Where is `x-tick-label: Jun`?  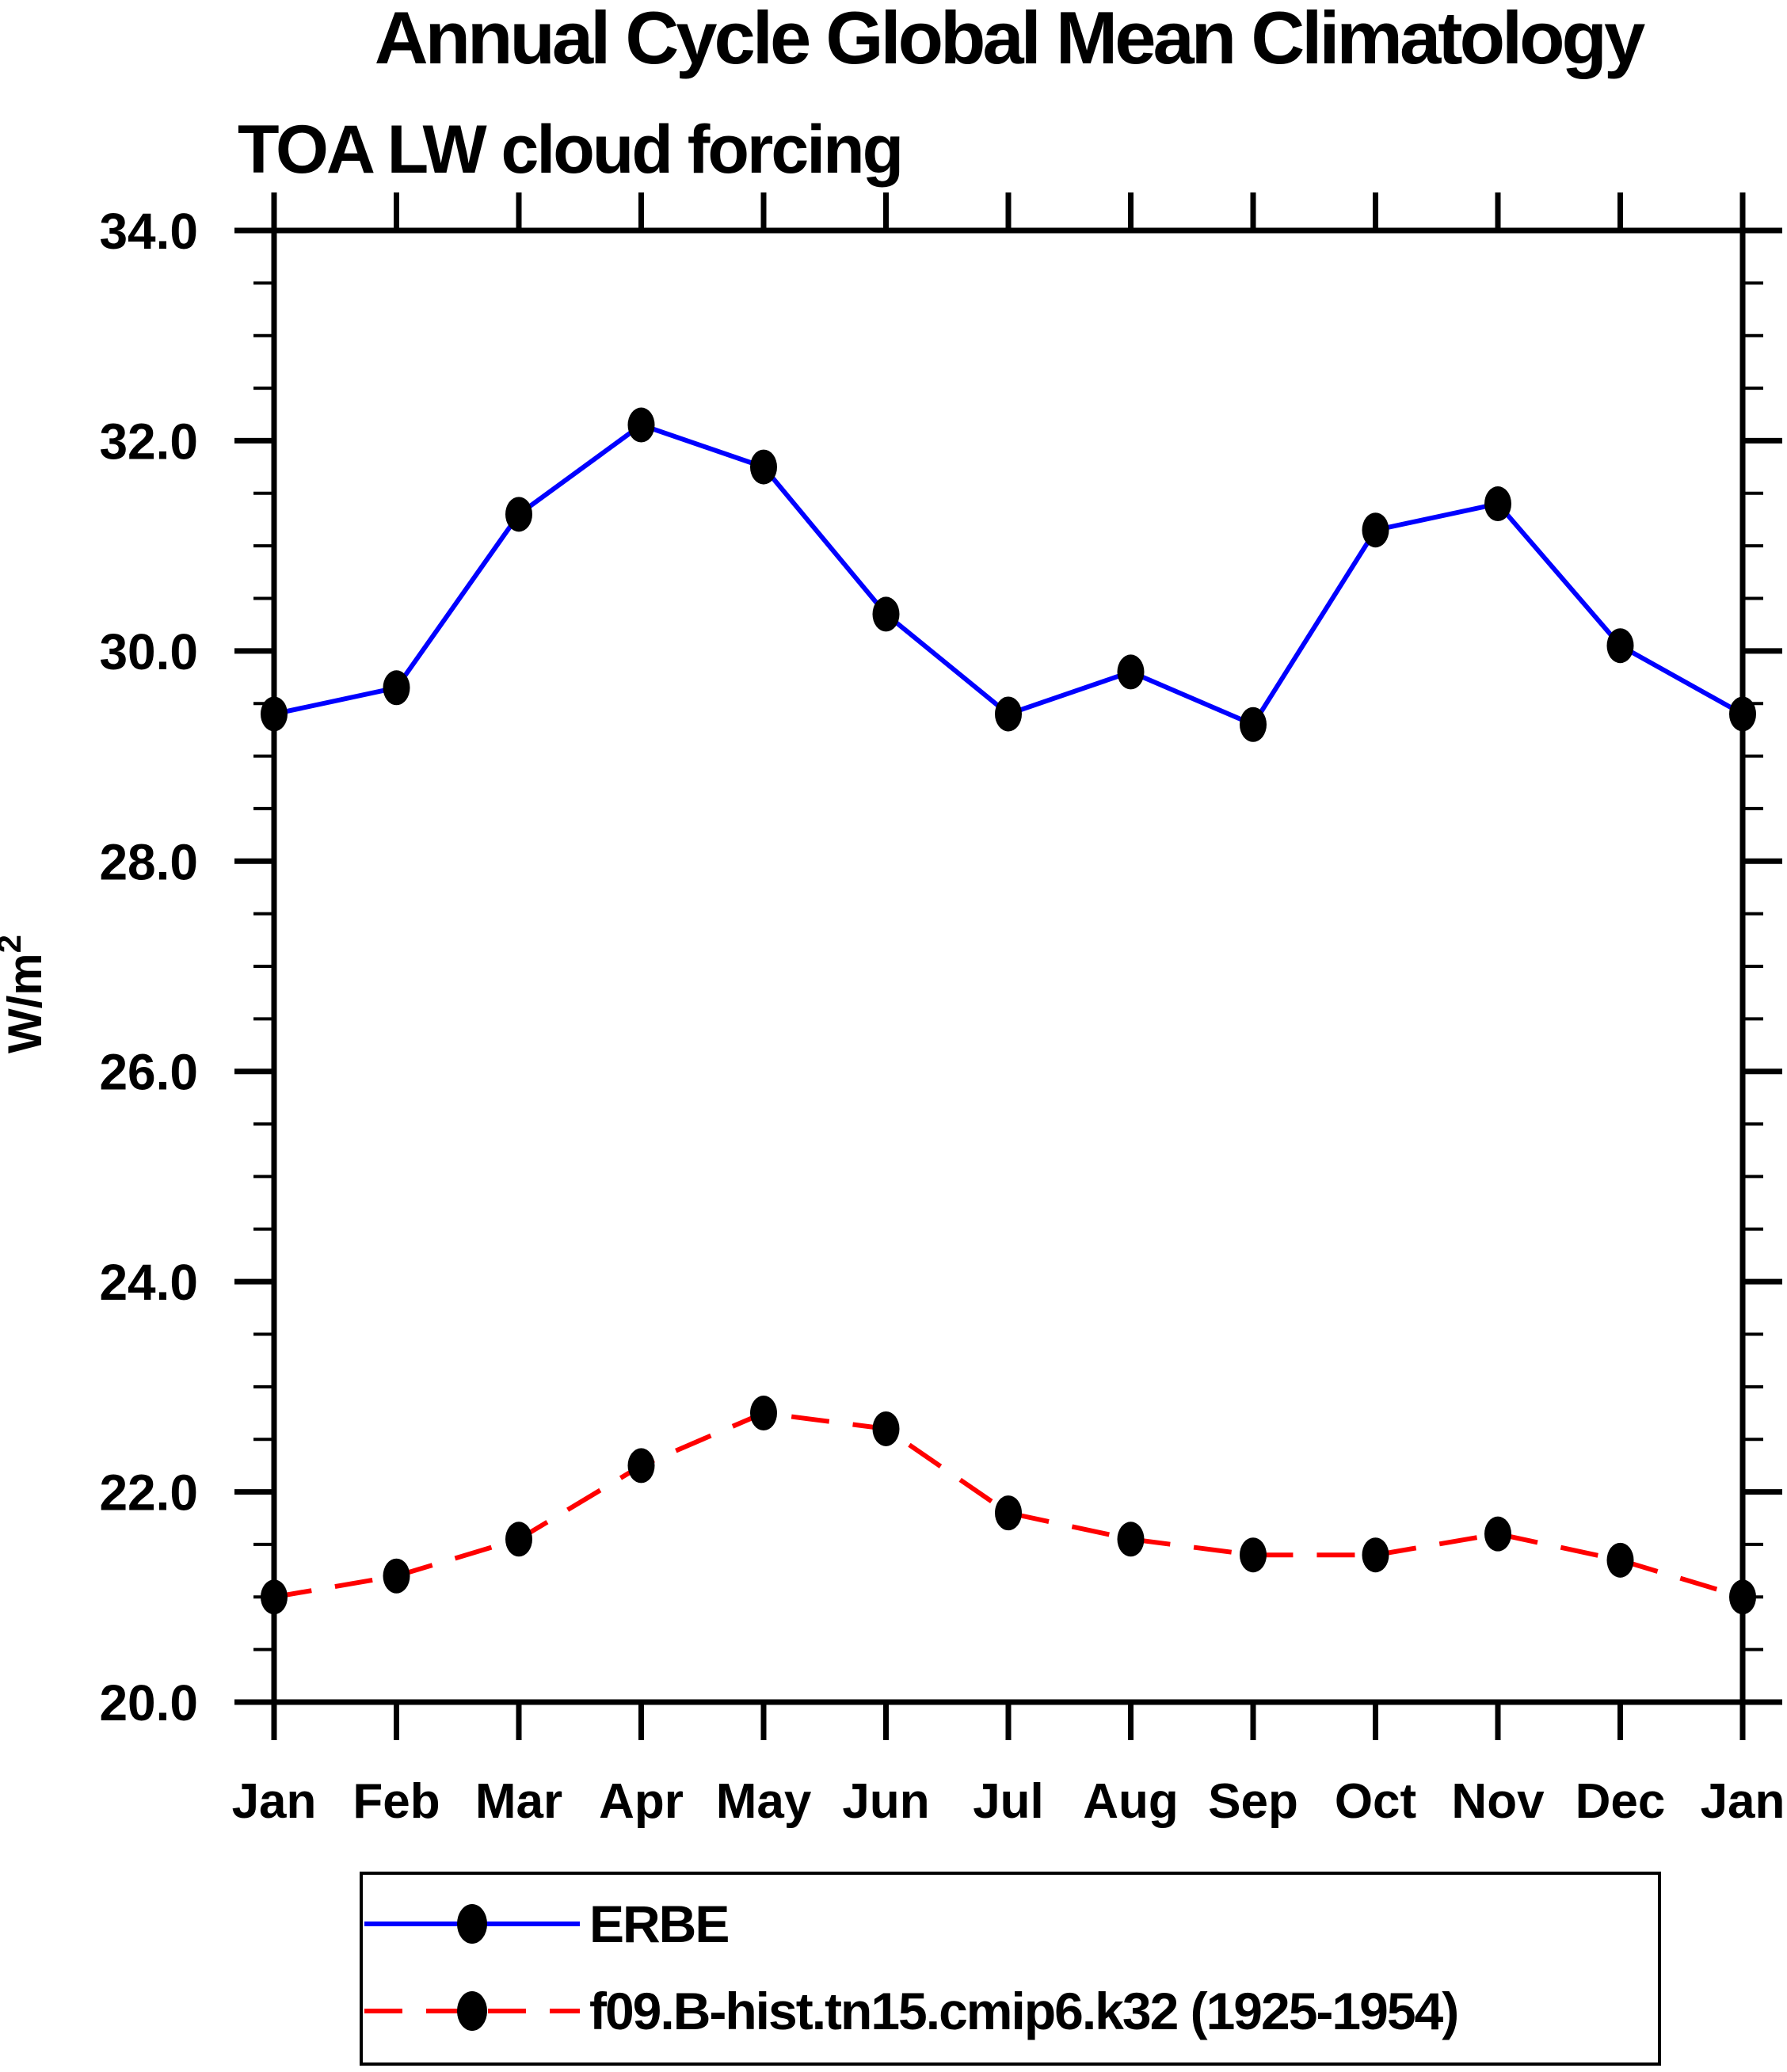 x-tick-label: Jun is located at coordinates (886, 1801).